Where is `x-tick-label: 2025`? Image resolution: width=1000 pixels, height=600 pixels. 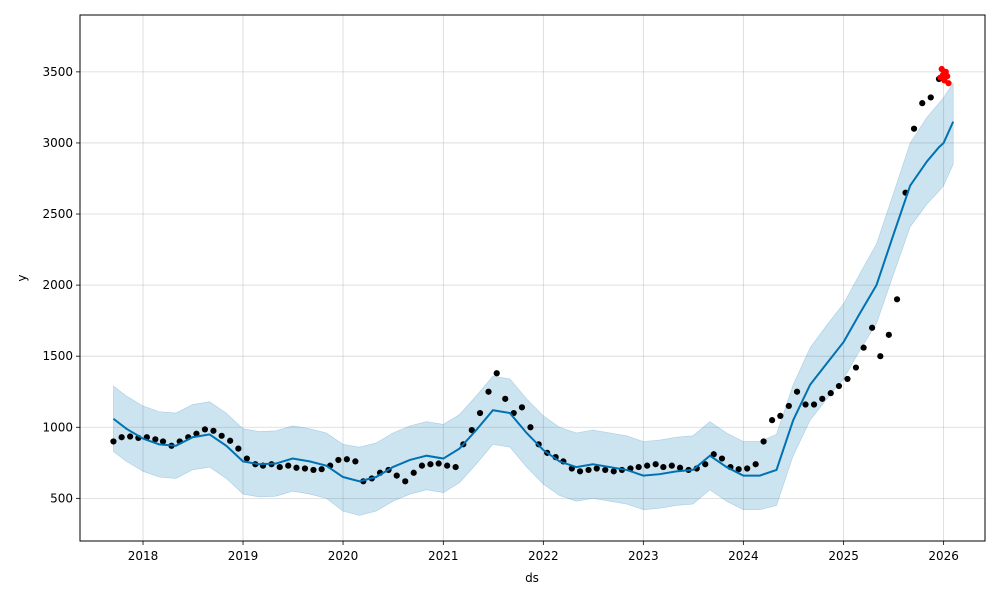 x-tick-label: 2025 is located at coordinates (843, 556).